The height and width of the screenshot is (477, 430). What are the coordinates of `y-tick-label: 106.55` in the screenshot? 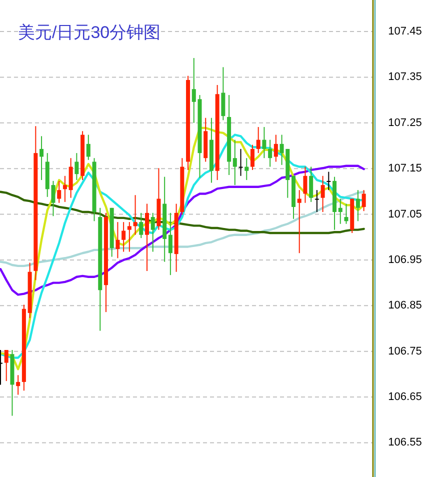 It's located at (405, 442).